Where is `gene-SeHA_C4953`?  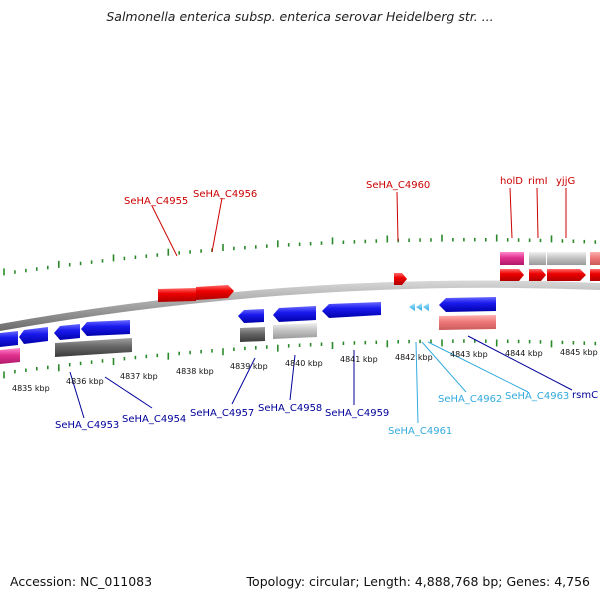 gene-SeHA_C4953 is located at coordinates (33, 335).